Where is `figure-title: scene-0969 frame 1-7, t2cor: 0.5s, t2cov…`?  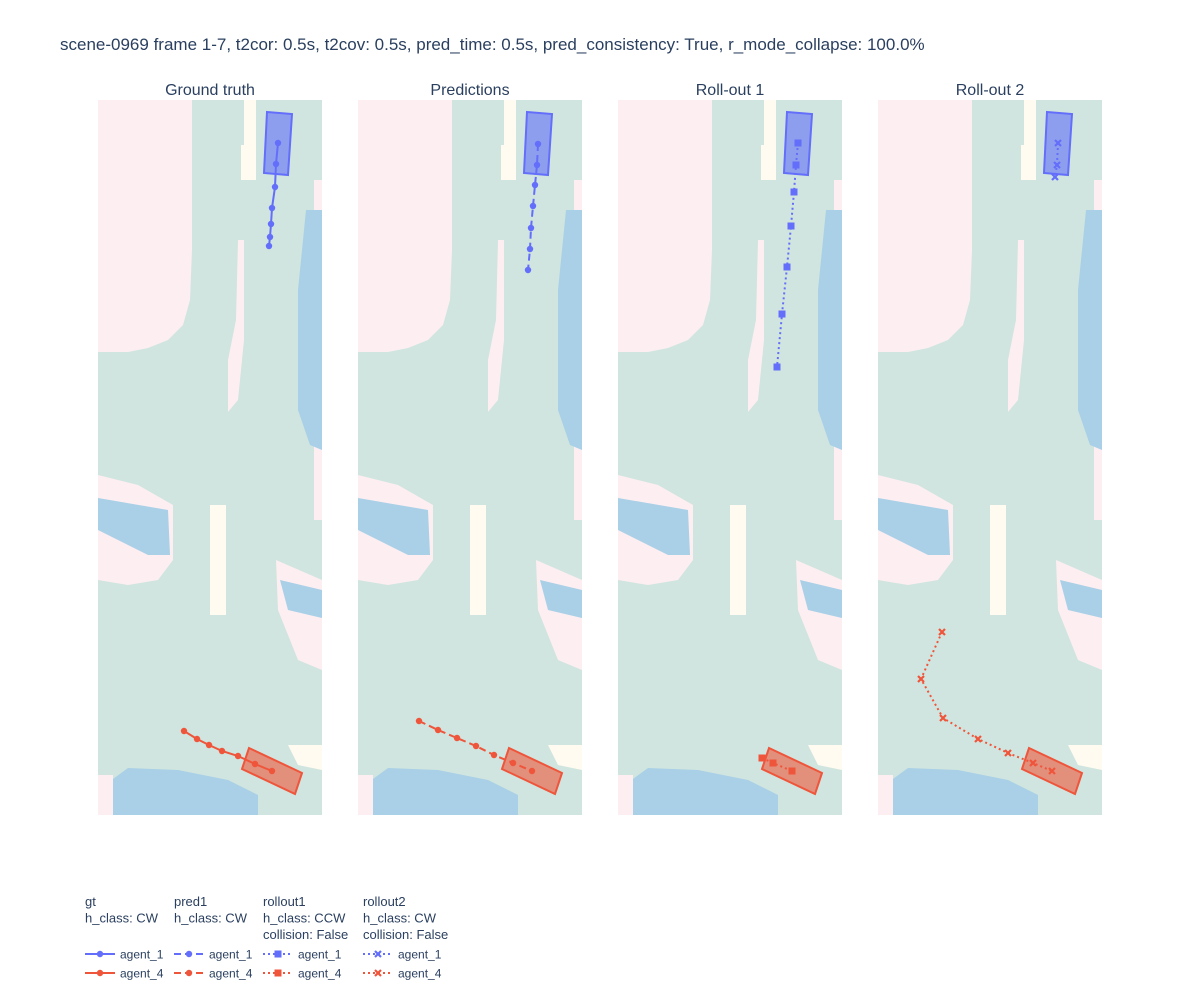
figure-title: scene-0969 frame 1-7, t2cor: 0.5s, t2cov… is located at coordinates (492, 44).